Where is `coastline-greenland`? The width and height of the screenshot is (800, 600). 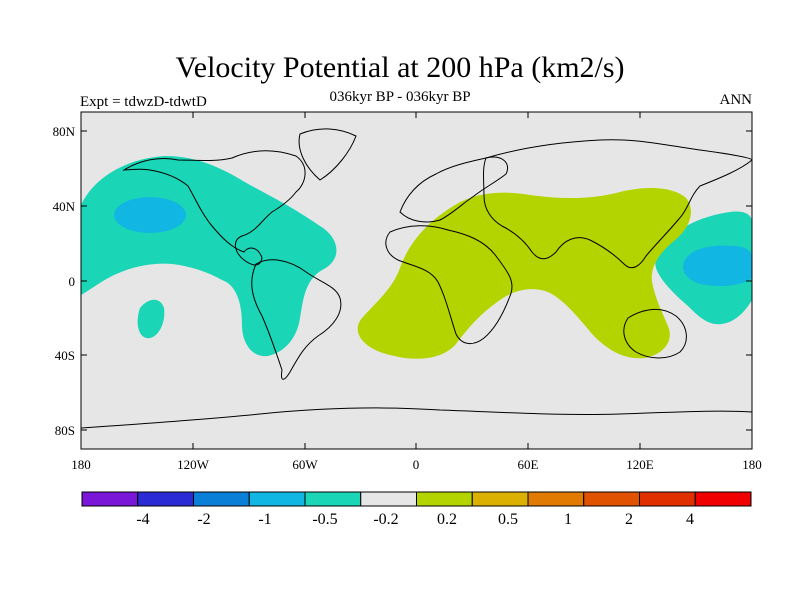 coastline-greenland is located at coordinates (327, 154).